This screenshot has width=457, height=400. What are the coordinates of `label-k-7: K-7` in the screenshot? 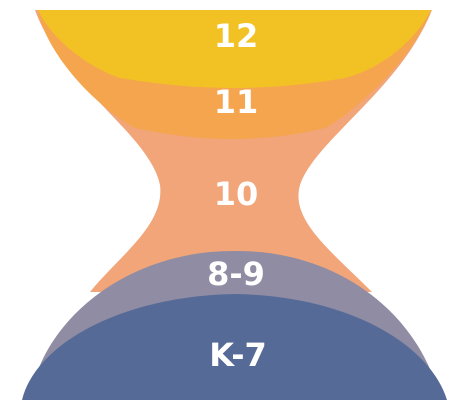 It's located at (238, 355).